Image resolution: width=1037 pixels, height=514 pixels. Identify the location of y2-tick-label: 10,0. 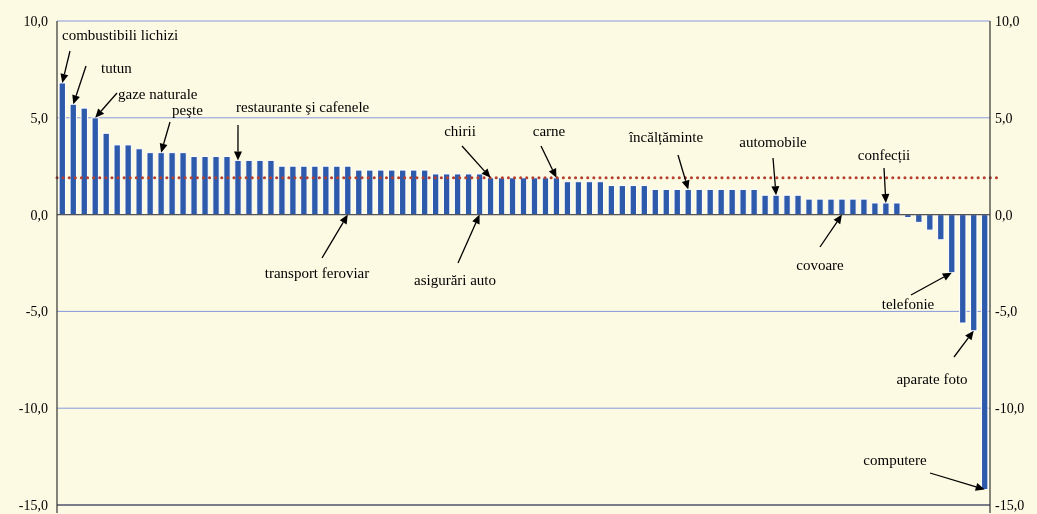
(1007, 21).